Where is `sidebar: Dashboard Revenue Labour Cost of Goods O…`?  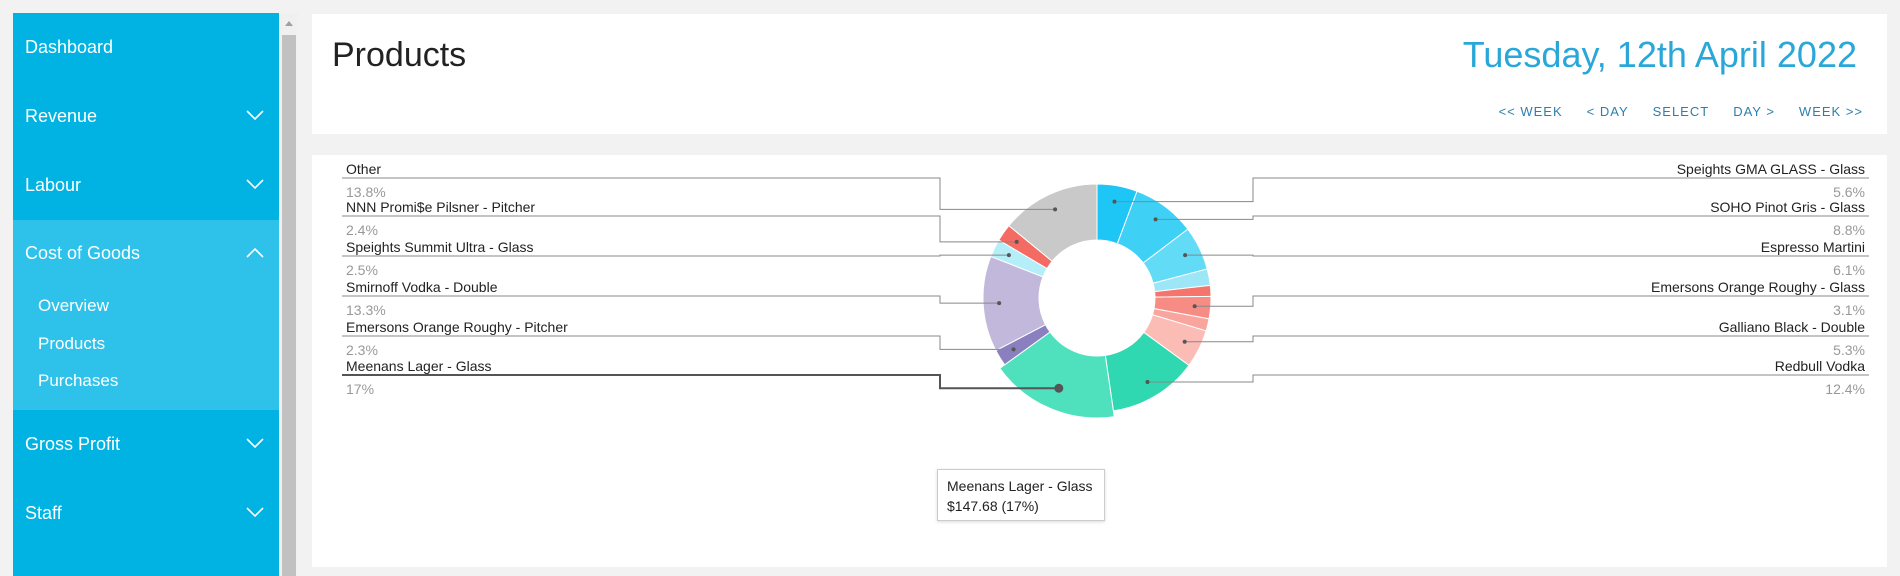 sidebar: Dashboard Revenue Labour Cost of Goods O… is located at coordinates (146, 294).